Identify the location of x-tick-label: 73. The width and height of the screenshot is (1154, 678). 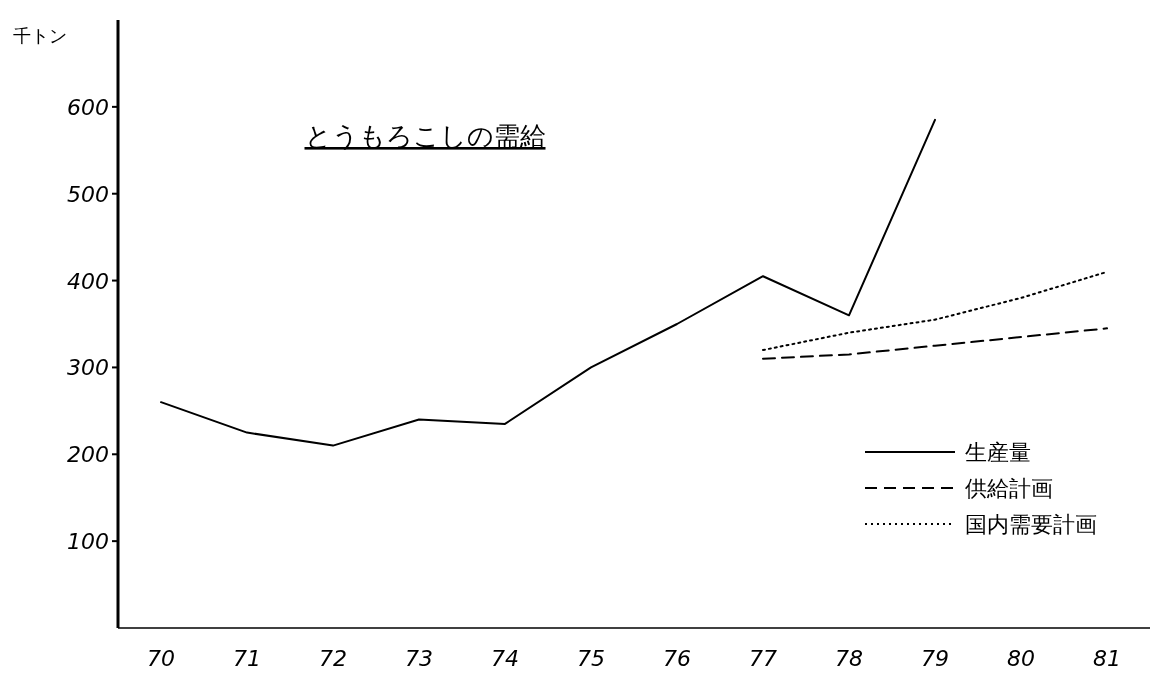
(419, 658).